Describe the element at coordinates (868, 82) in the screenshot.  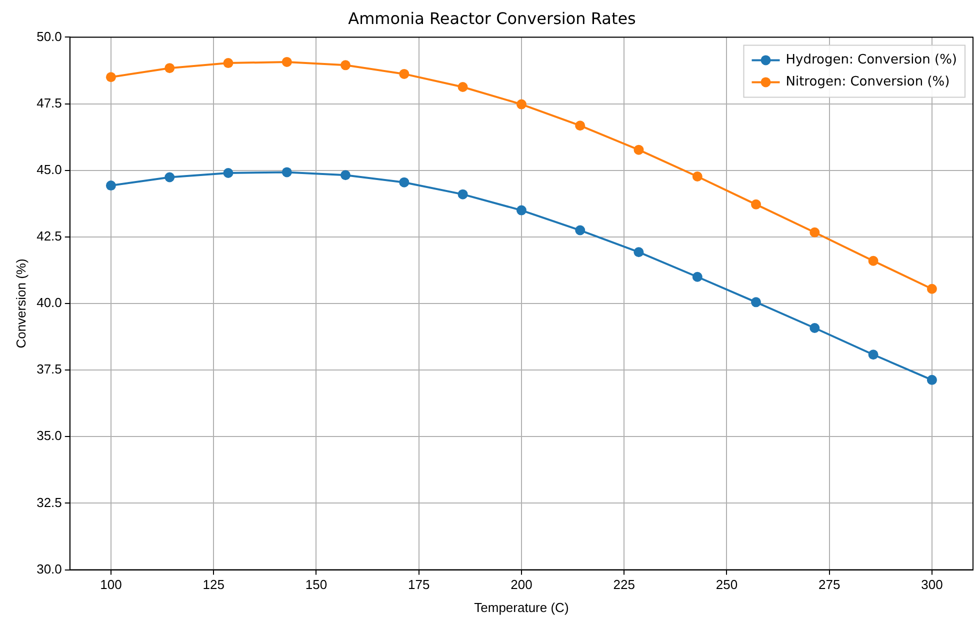
I see `legend-label: Nitrogen: Conversion (%)` at that location.